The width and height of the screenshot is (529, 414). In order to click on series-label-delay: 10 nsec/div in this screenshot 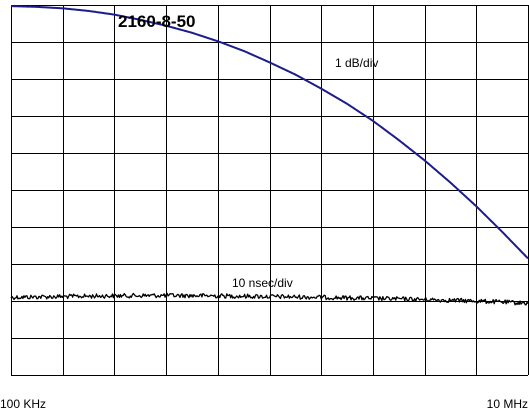, I will do `click(262, 283)`.